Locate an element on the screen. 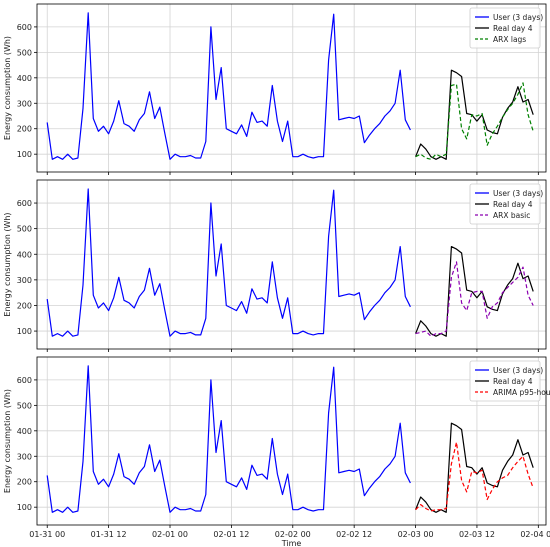 This screenshot has width=550, height=547. legend-entry: ARX lags is located at coordinates (509, 39).